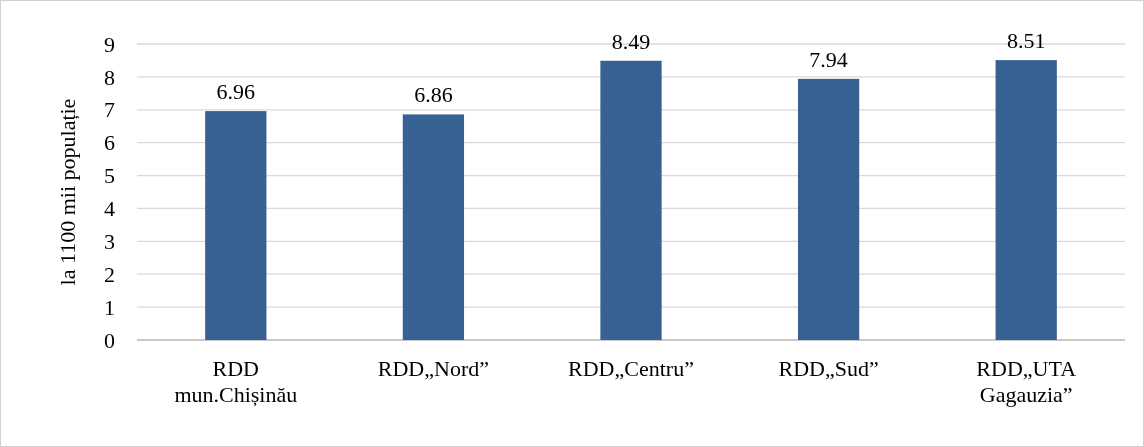 The height and width of the screenshot is (447, 1144). What do you see at coordinates (631, 368) in the screenshot?
I see `x-tick-label: RDD„Centru”` at bounding box center [631, 368].